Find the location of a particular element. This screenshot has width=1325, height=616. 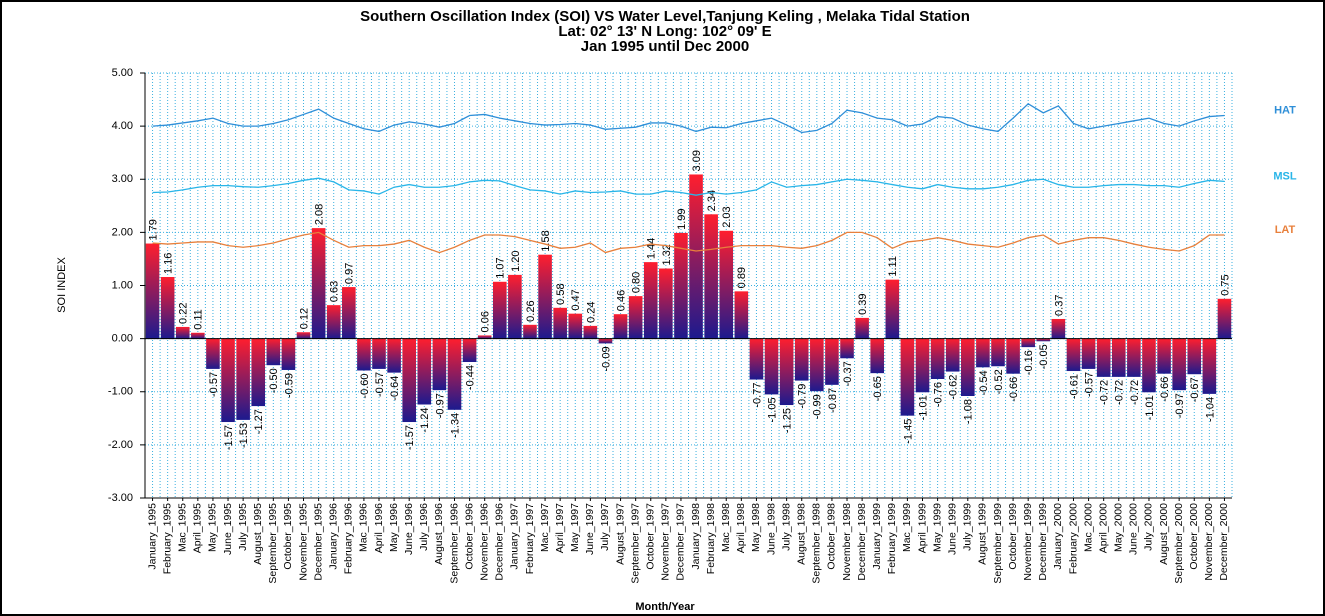

value-label: -0.16 is located at coordinates (1029, 362).